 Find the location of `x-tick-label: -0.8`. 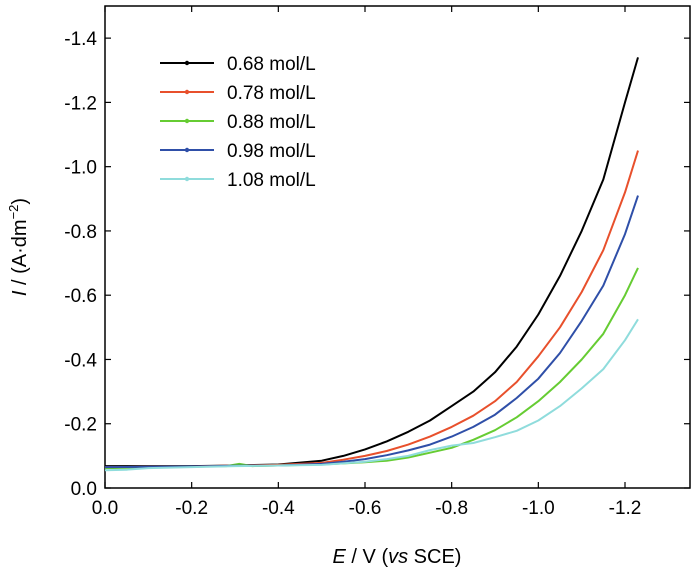

x-tick-label: -0.8 is located at coordinates (451, 508).